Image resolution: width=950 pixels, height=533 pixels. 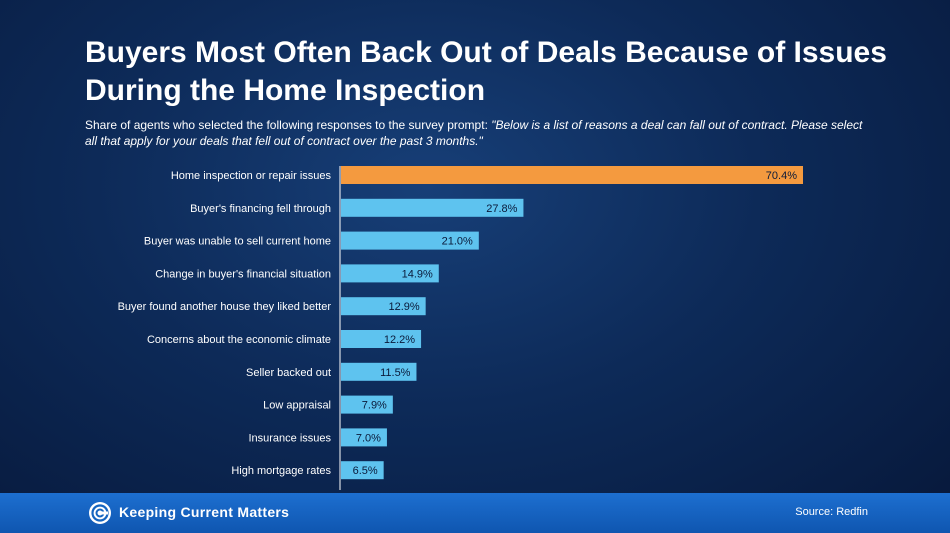 What do you see at coordinates (399, 340) in the screenshot?
I see `value-label: 12.2%` at bounding box center [399, 340].